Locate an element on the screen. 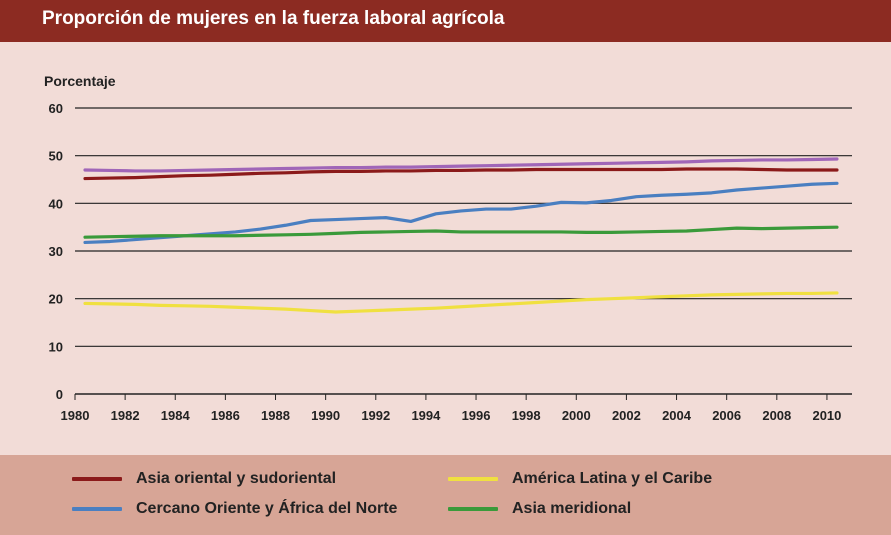  legend-item-cercano-oriente: Cercano Oriente y África del Norte is located at coordinates (234, 509).